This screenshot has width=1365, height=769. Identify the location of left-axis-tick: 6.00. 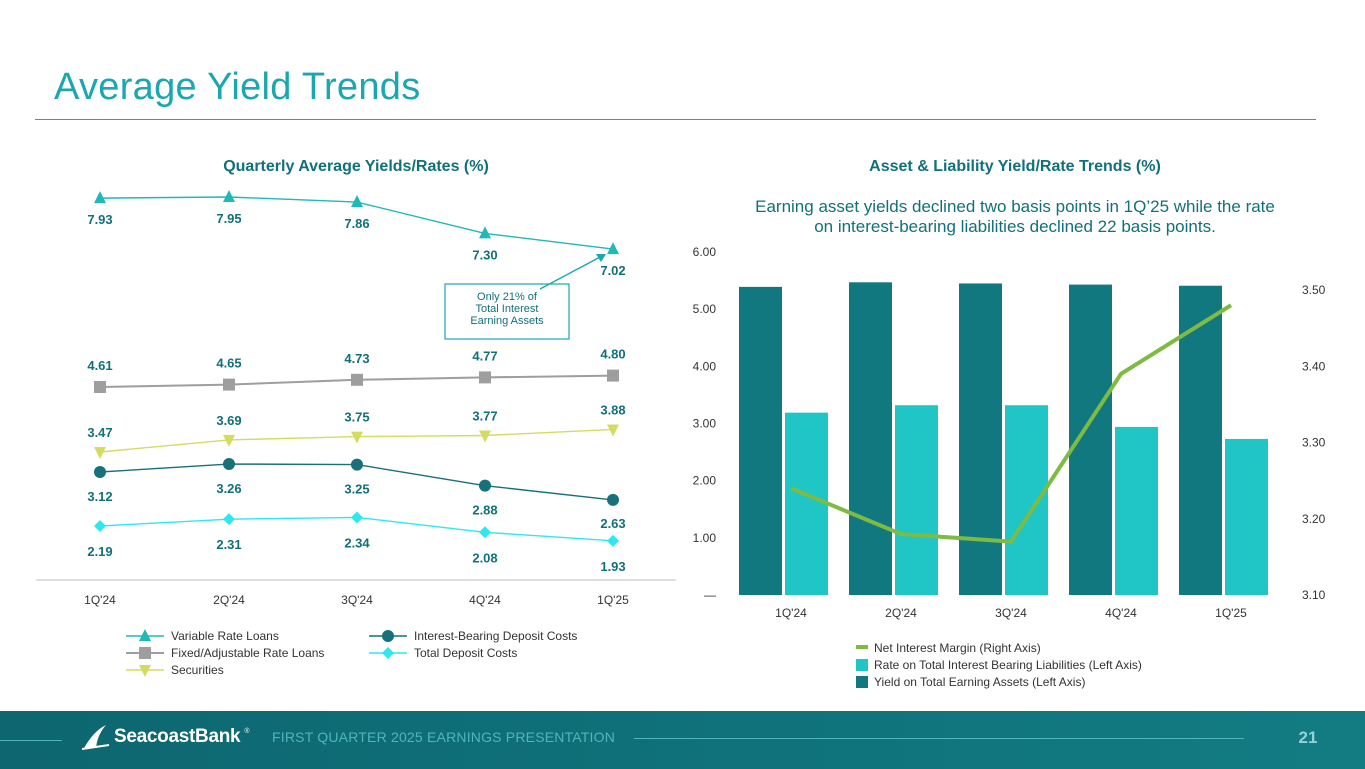
(705, 252).